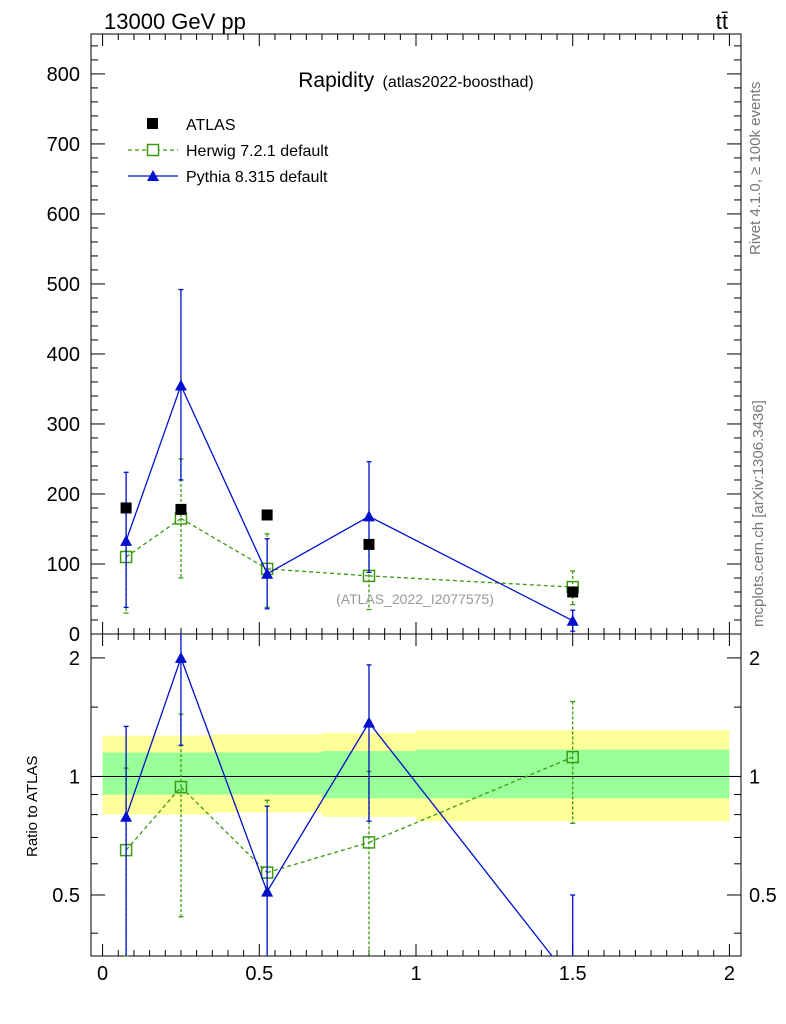 The height and width of the screenshot is (1024, 786). I want to click on y-tick-label: 700, so click(63, 145).